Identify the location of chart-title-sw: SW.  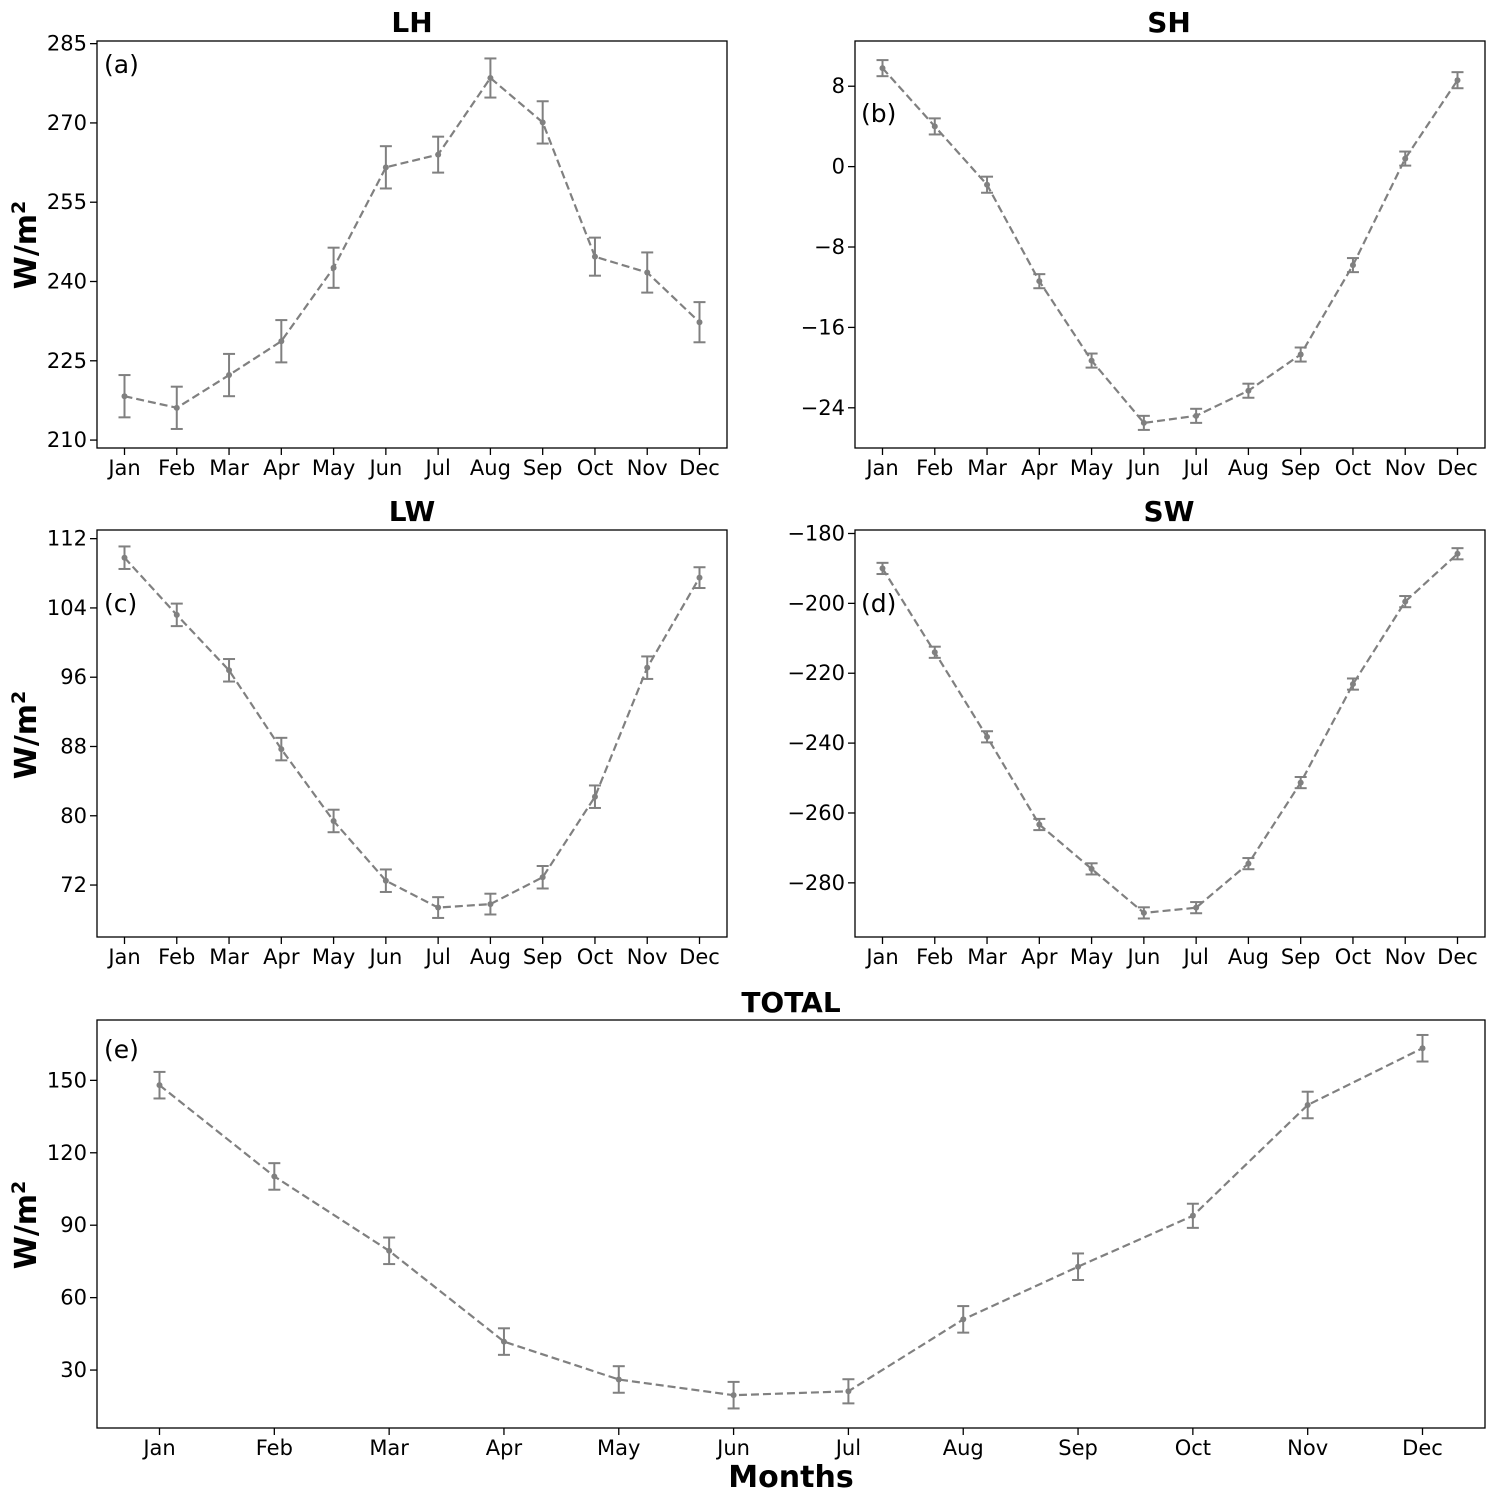
(1168, 511).